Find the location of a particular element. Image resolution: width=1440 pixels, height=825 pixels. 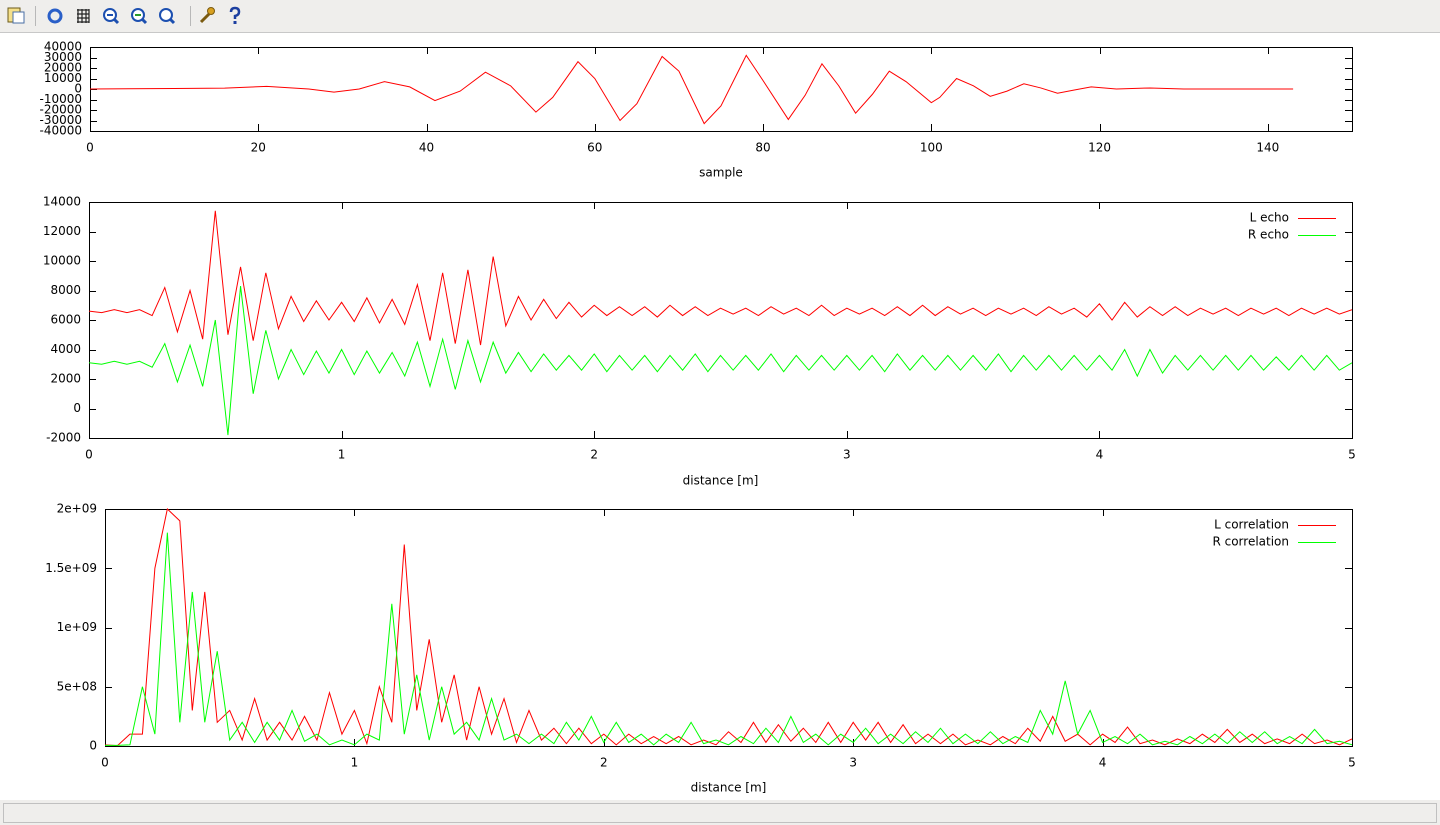

config-button is located at coordinates (207, 15).